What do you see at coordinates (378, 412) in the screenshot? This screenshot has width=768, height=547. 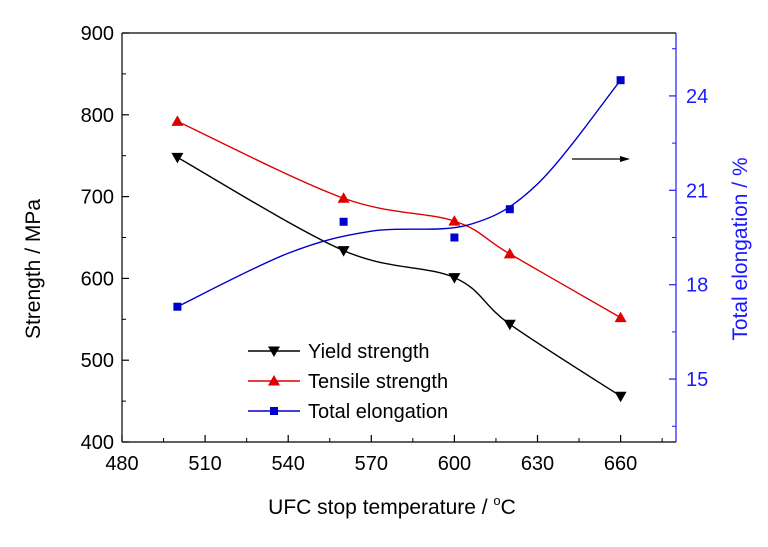 I see `legend-total-elongation-label: Total elongation` at bounding box center [378, 412].